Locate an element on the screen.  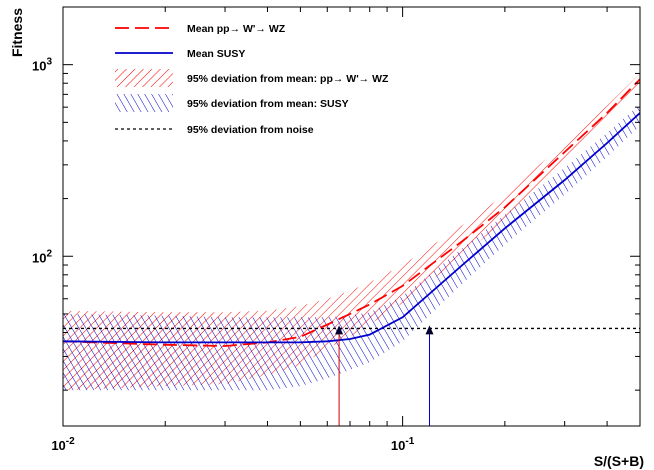
y-tick-label: 10² is located at coordinates (42, 256).